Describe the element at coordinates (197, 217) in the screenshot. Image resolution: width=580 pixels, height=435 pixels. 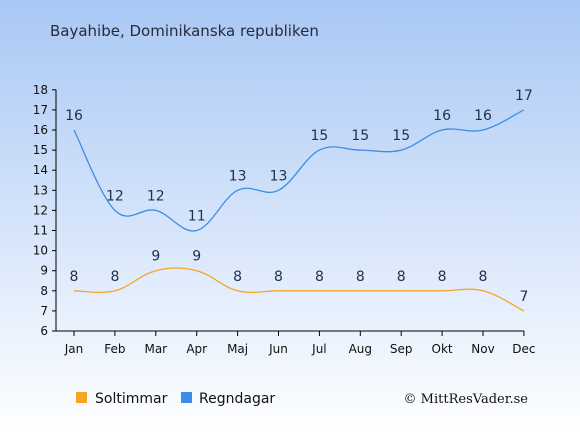
I see `data-label-regndagar: 11` at that location.